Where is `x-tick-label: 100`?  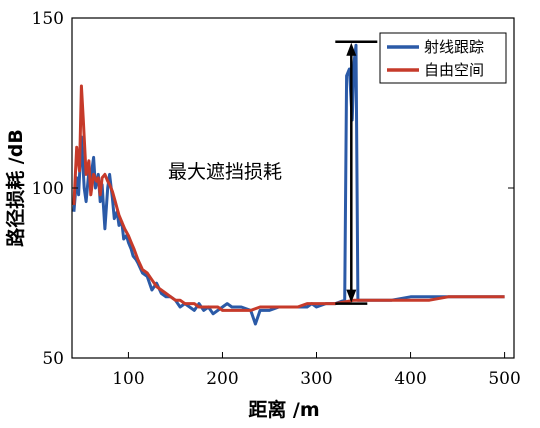
x-tick-label: 100 is located at coordinates (128, 379).